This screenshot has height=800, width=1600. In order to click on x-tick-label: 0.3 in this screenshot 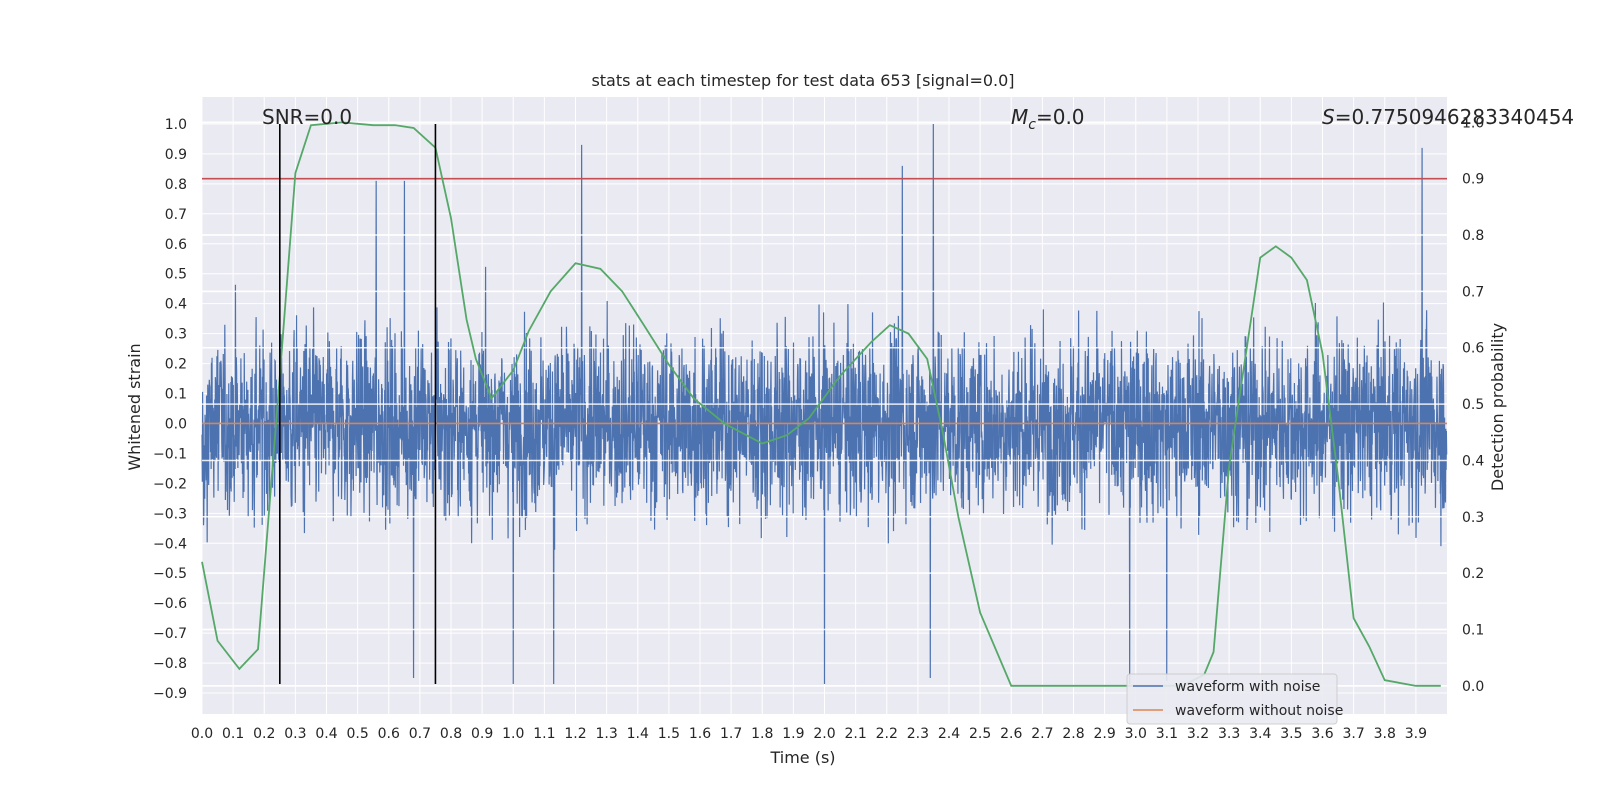, I will do `click(295, 734)`.